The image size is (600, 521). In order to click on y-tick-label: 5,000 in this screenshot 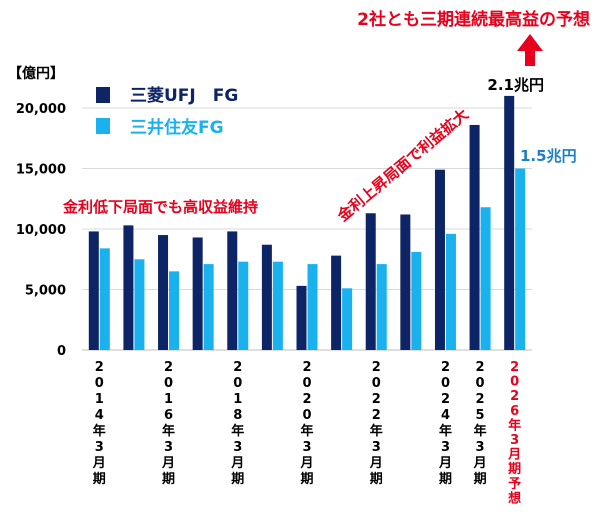, I will do `click(45, 291)`.